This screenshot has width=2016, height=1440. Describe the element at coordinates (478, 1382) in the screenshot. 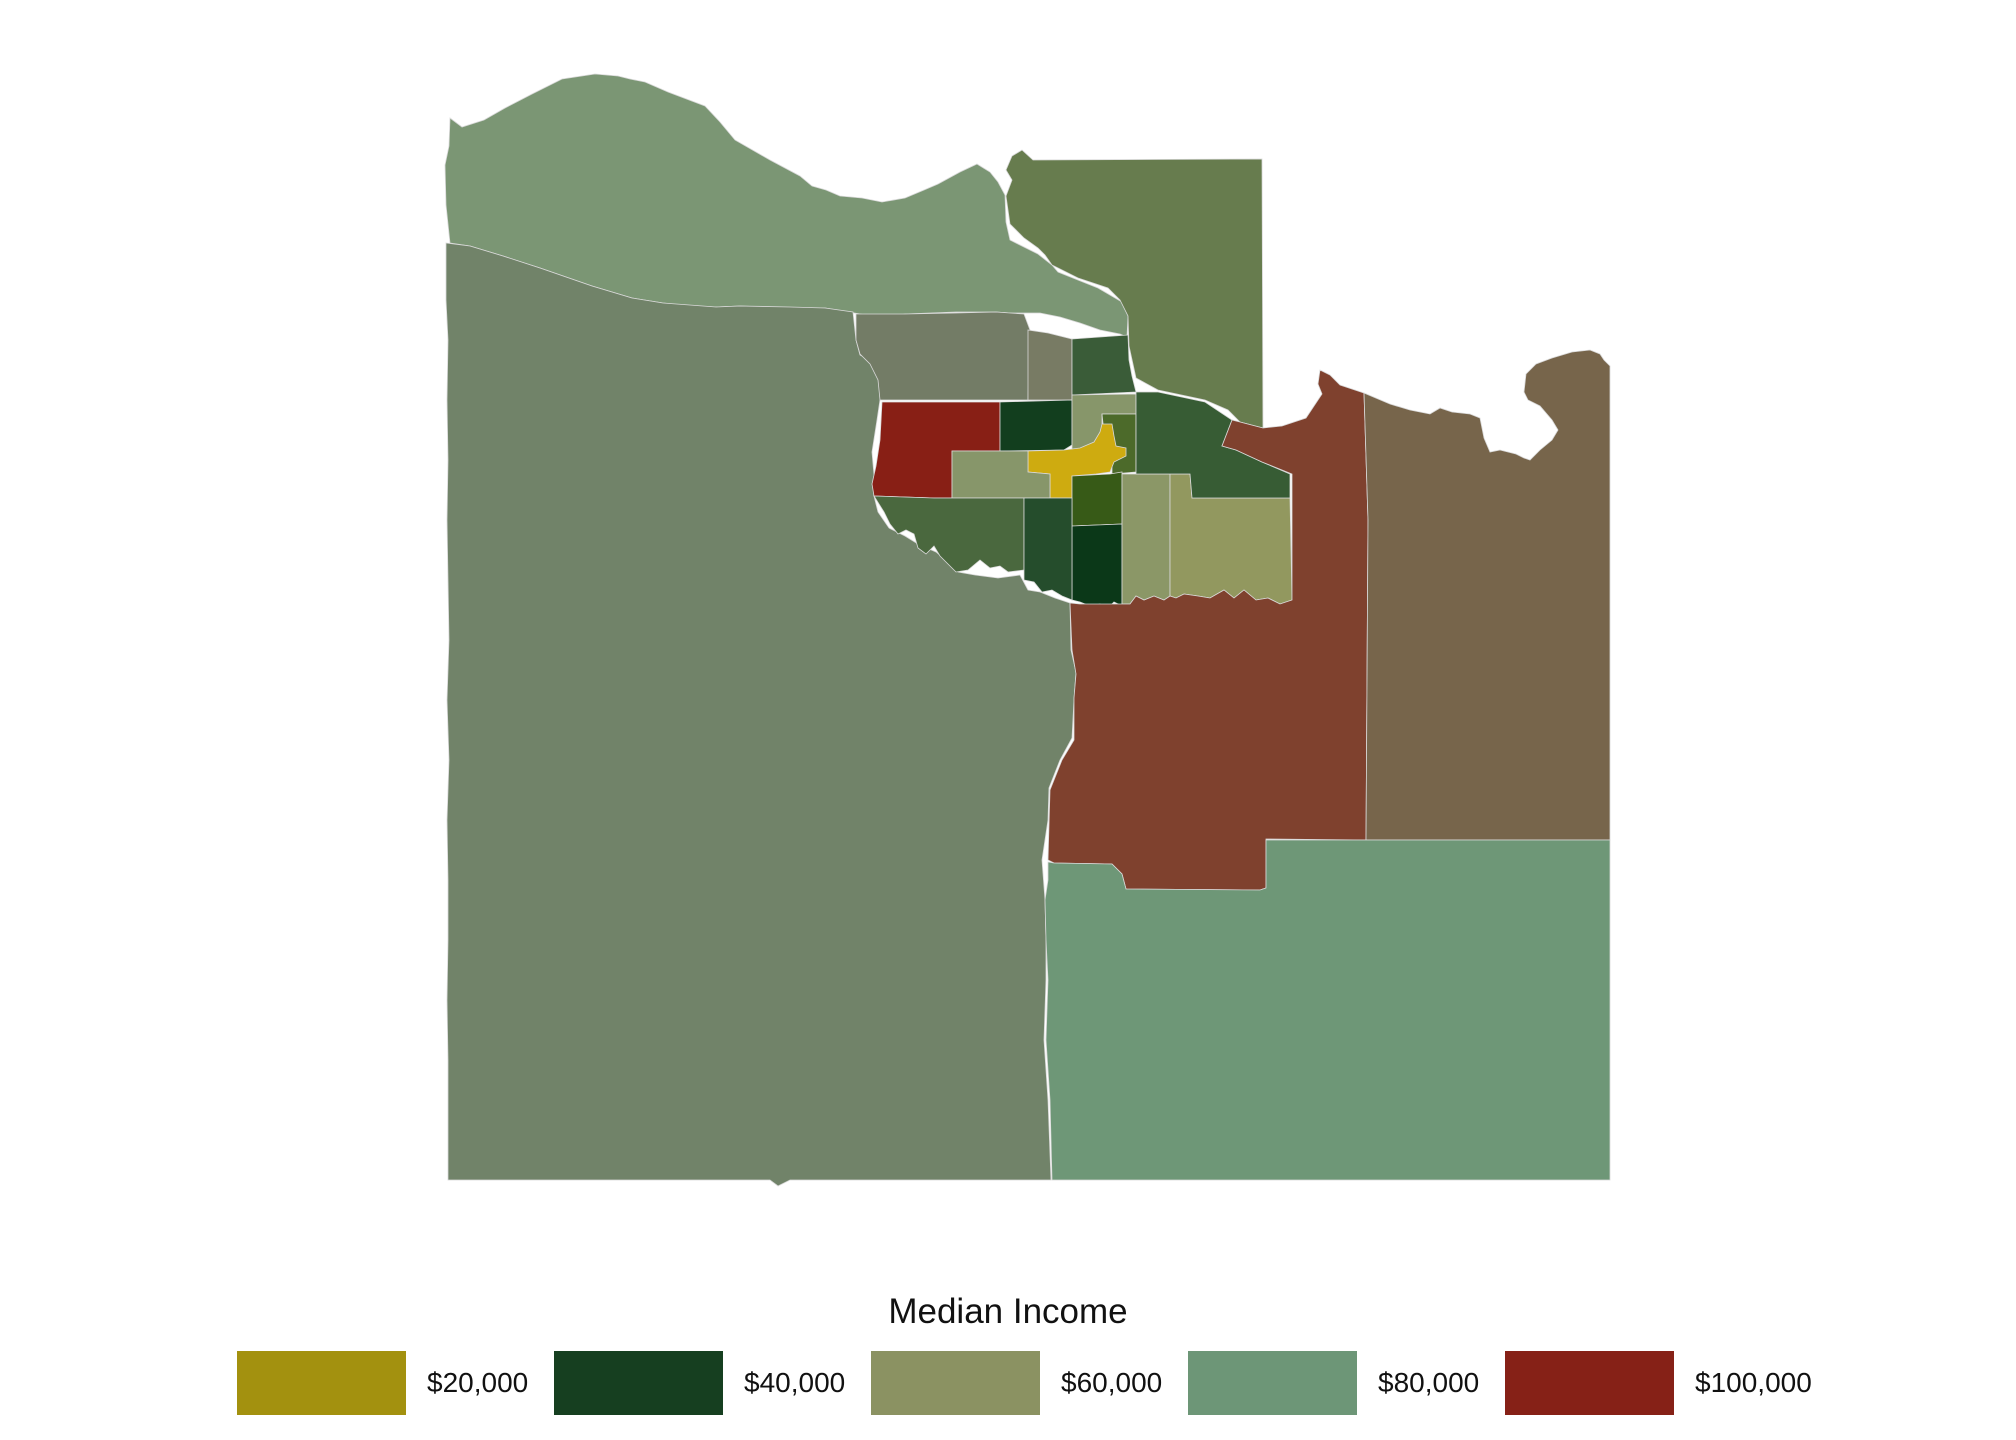

I see `legend-label: $20,000` at that location.